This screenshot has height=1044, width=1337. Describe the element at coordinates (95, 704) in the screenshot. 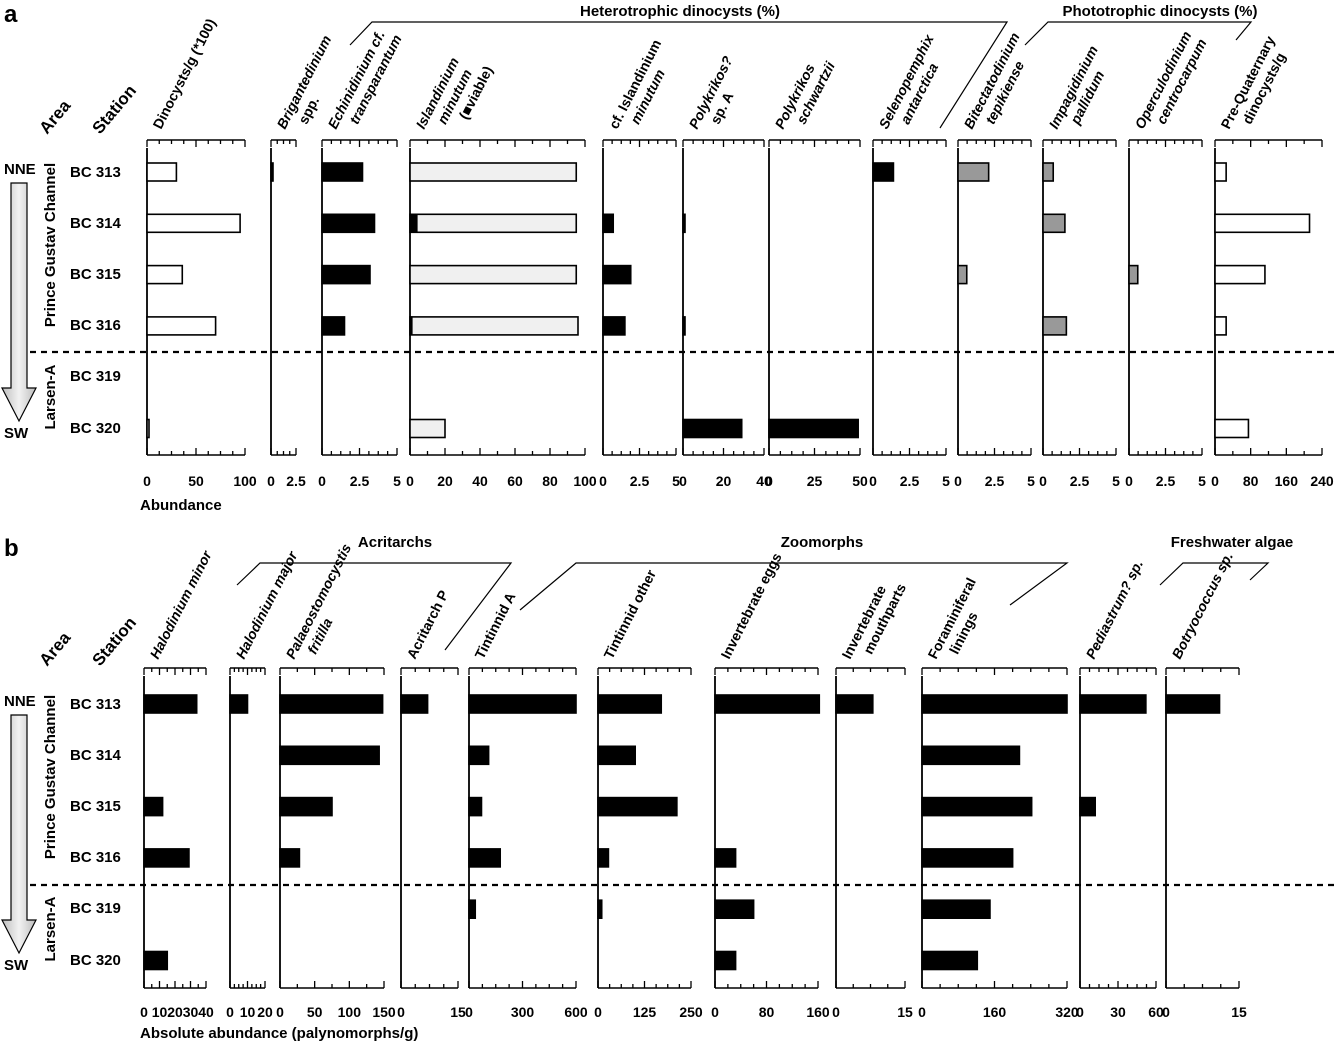

I see `station-label: BC 313` at that location.